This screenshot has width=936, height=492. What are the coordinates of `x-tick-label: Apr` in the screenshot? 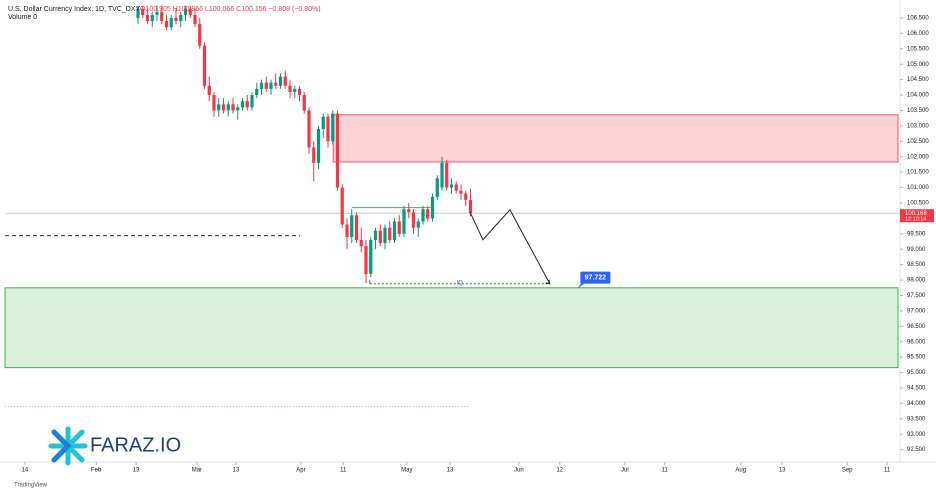 It's located at (300, 471).